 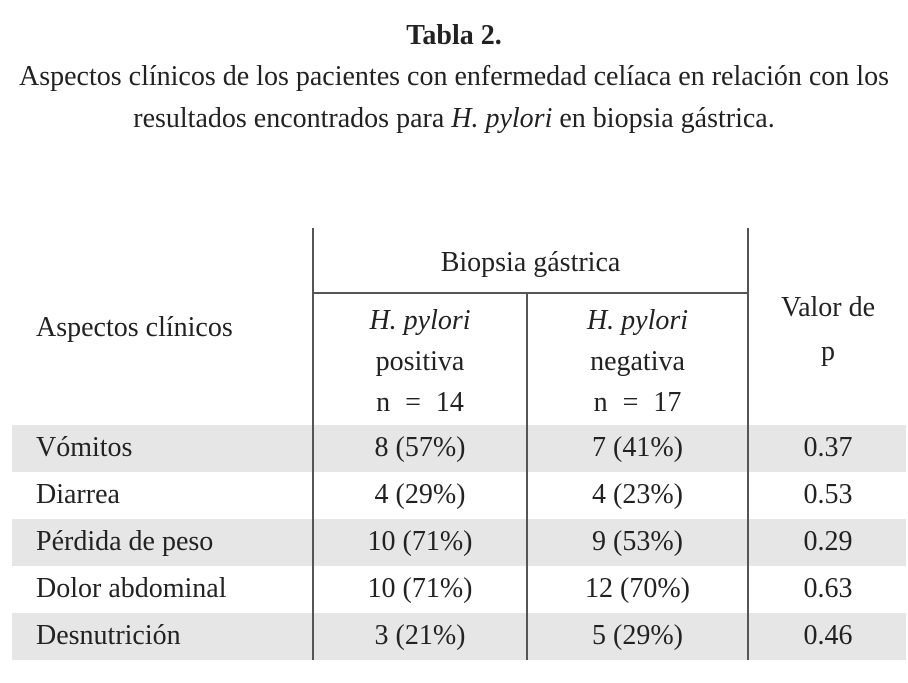 What do you see at coordinates (420, 494) in the screenshot?
I see `table-cell: 4 (29%)` at bounding box center [420, 494].